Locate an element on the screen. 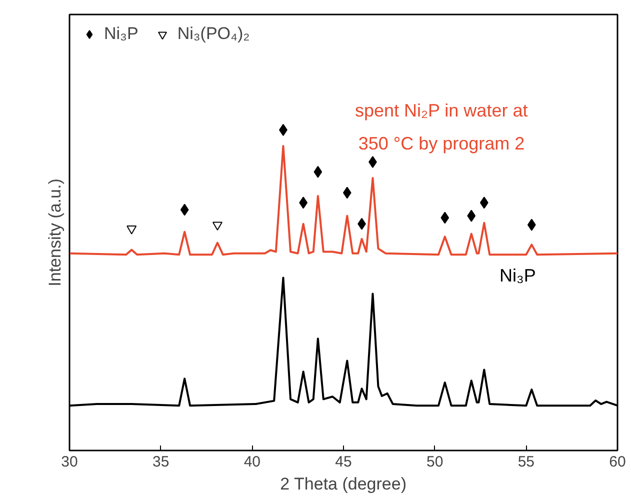 This screenshot has height=497, width=631. x-tick-label: 50 is located at coordinates (435, 462).